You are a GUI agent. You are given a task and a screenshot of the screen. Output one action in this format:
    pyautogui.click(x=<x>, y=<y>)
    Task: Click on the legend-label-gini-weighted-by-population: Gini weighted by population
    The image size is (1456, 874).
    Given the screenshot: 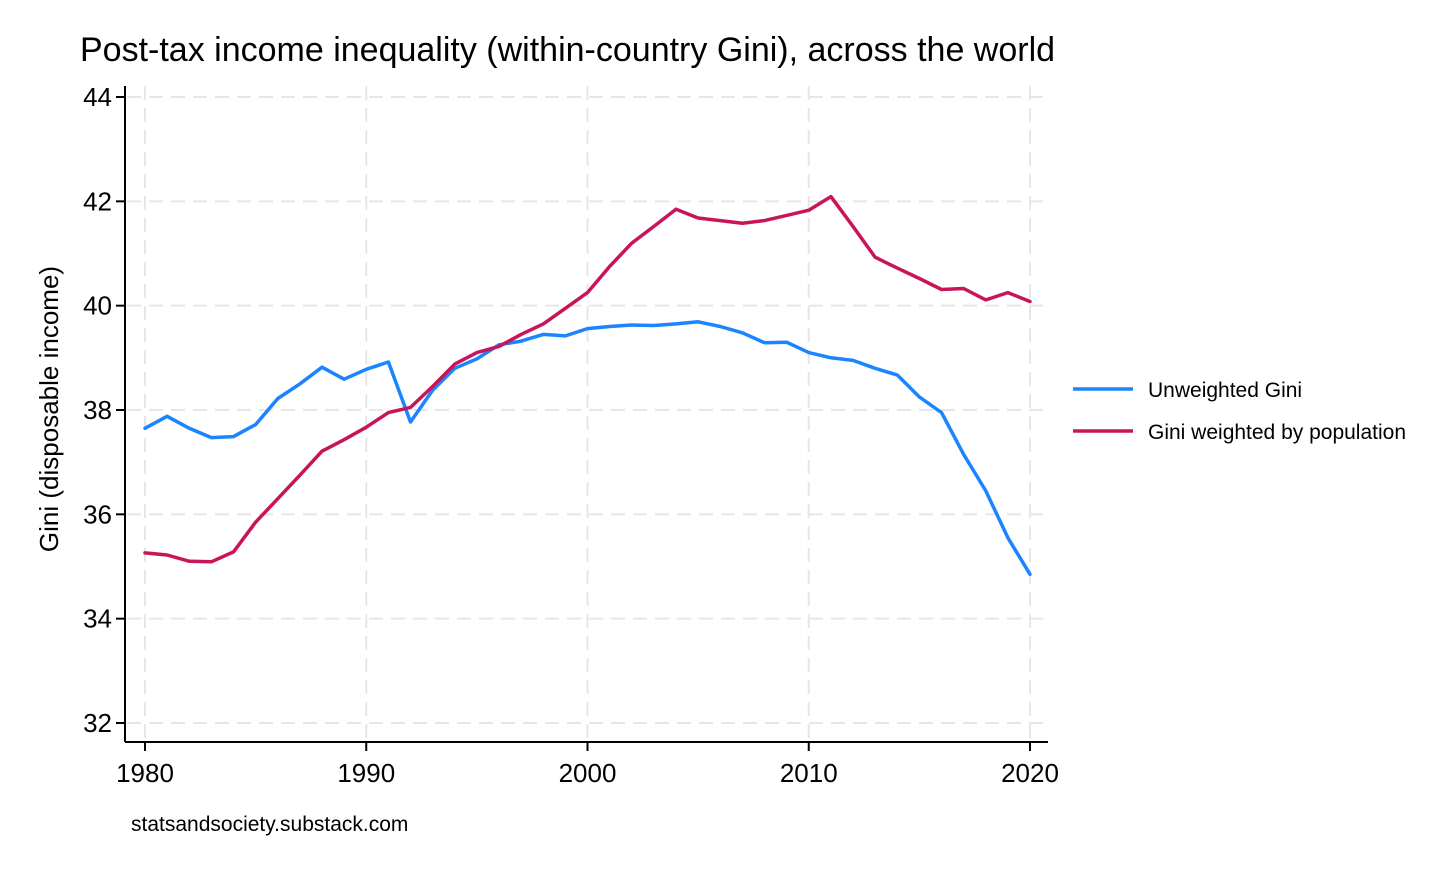 What is the action you would take?
    pyautogui.click(x=1277, y=432)
    